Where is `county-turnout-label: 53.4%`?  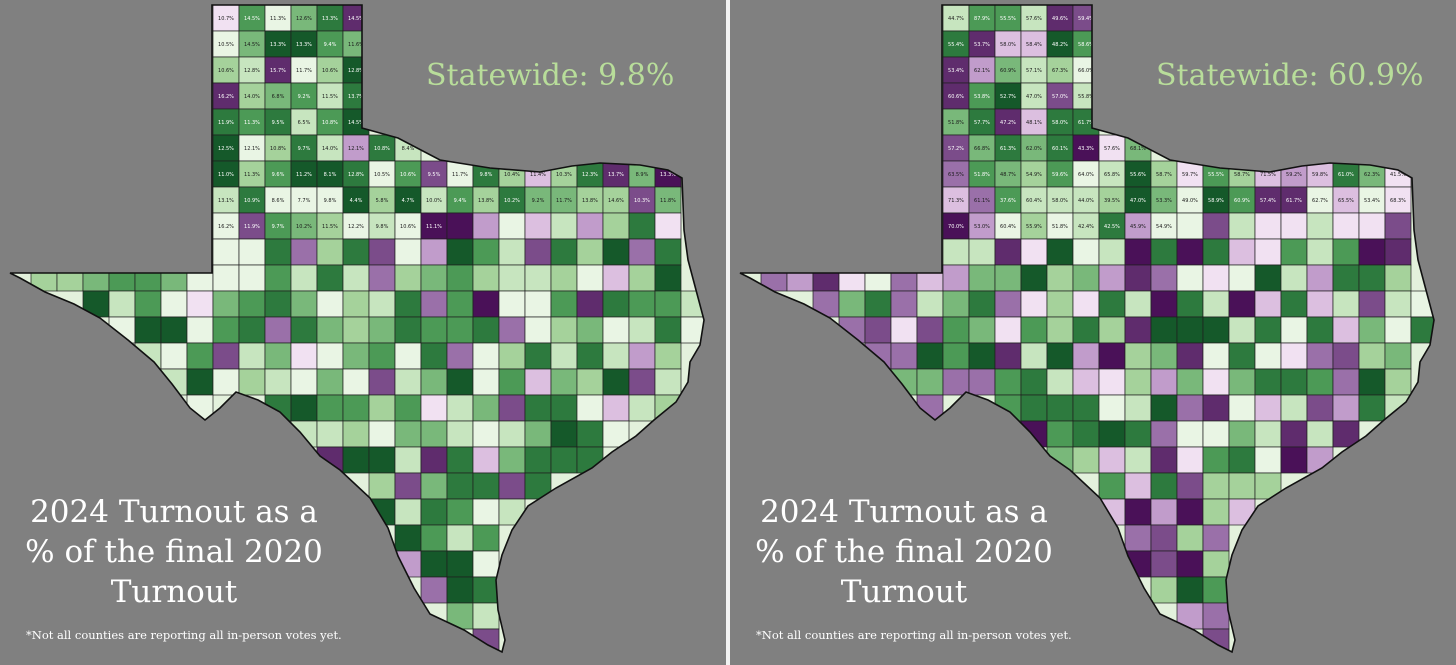 county-turnout-label: 53.4% is located at coordinates (1372, 201).